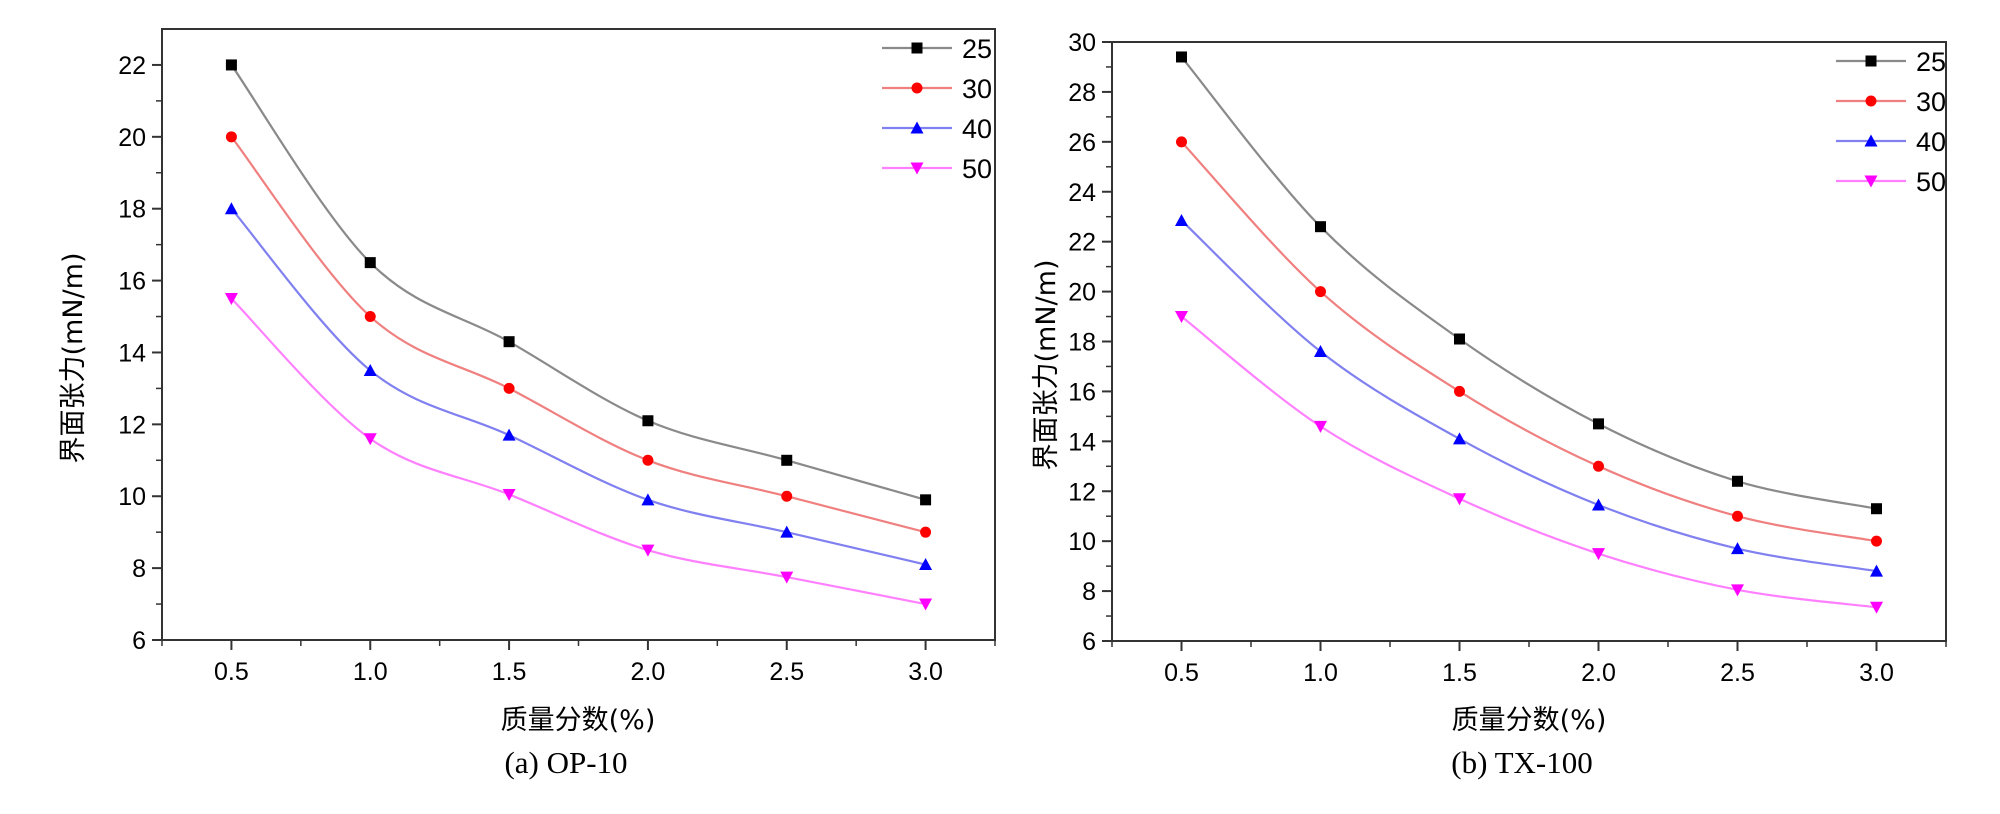 This screenshot has width=2000, height=814. What do you see at coordinates (937, 109) in the screenshot?
I see `legend: 25 30 40 50` at bounding box center [937, 109].